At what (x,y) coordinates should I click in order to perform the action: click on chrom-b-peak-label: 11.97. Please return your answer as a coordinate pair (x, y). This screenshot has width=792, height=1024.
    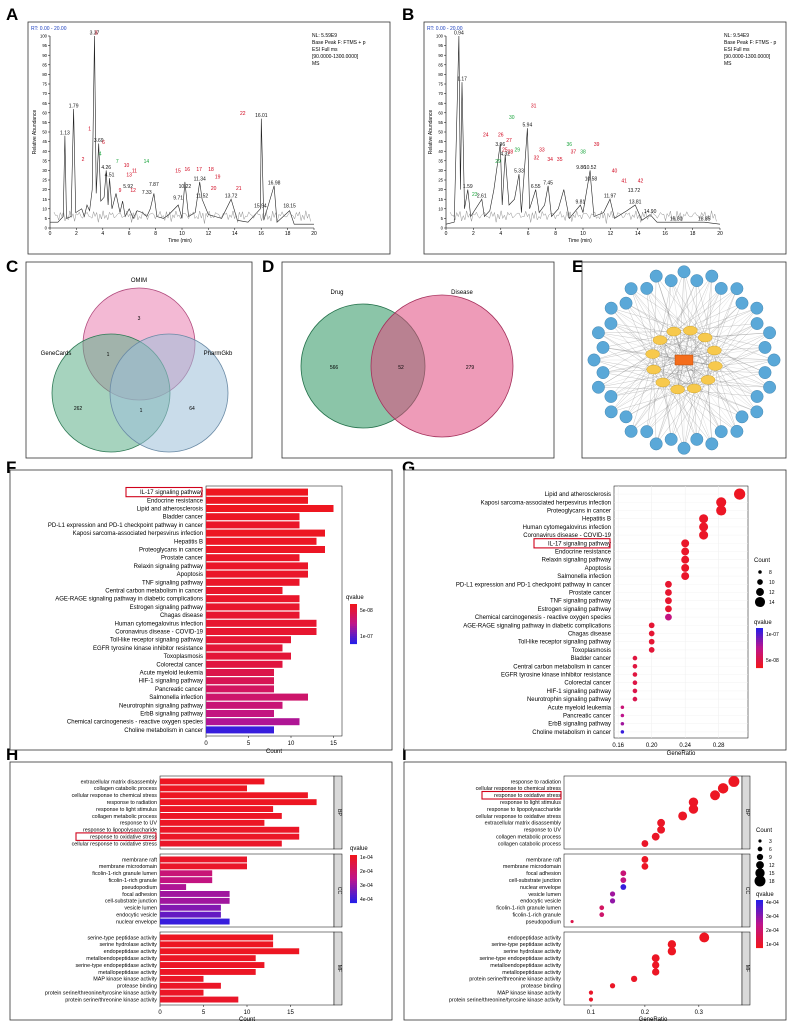
    Looking at the image, I should click on (610, 197).